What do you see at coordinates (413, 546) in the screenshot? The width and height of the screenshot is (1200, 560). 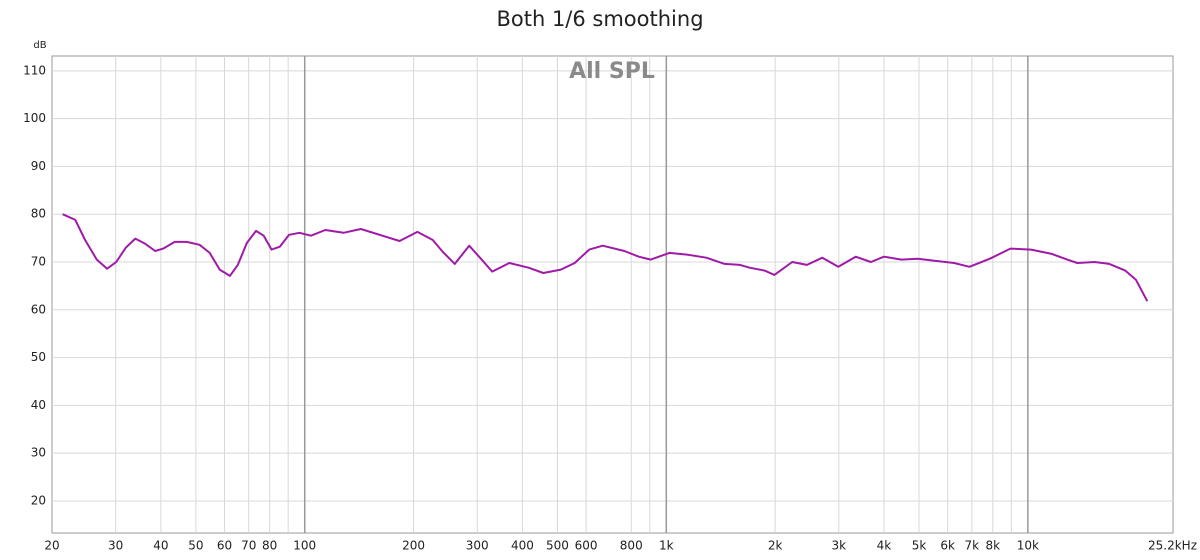 I see `x-tick-label: 200` at bounding box center [413, 546].